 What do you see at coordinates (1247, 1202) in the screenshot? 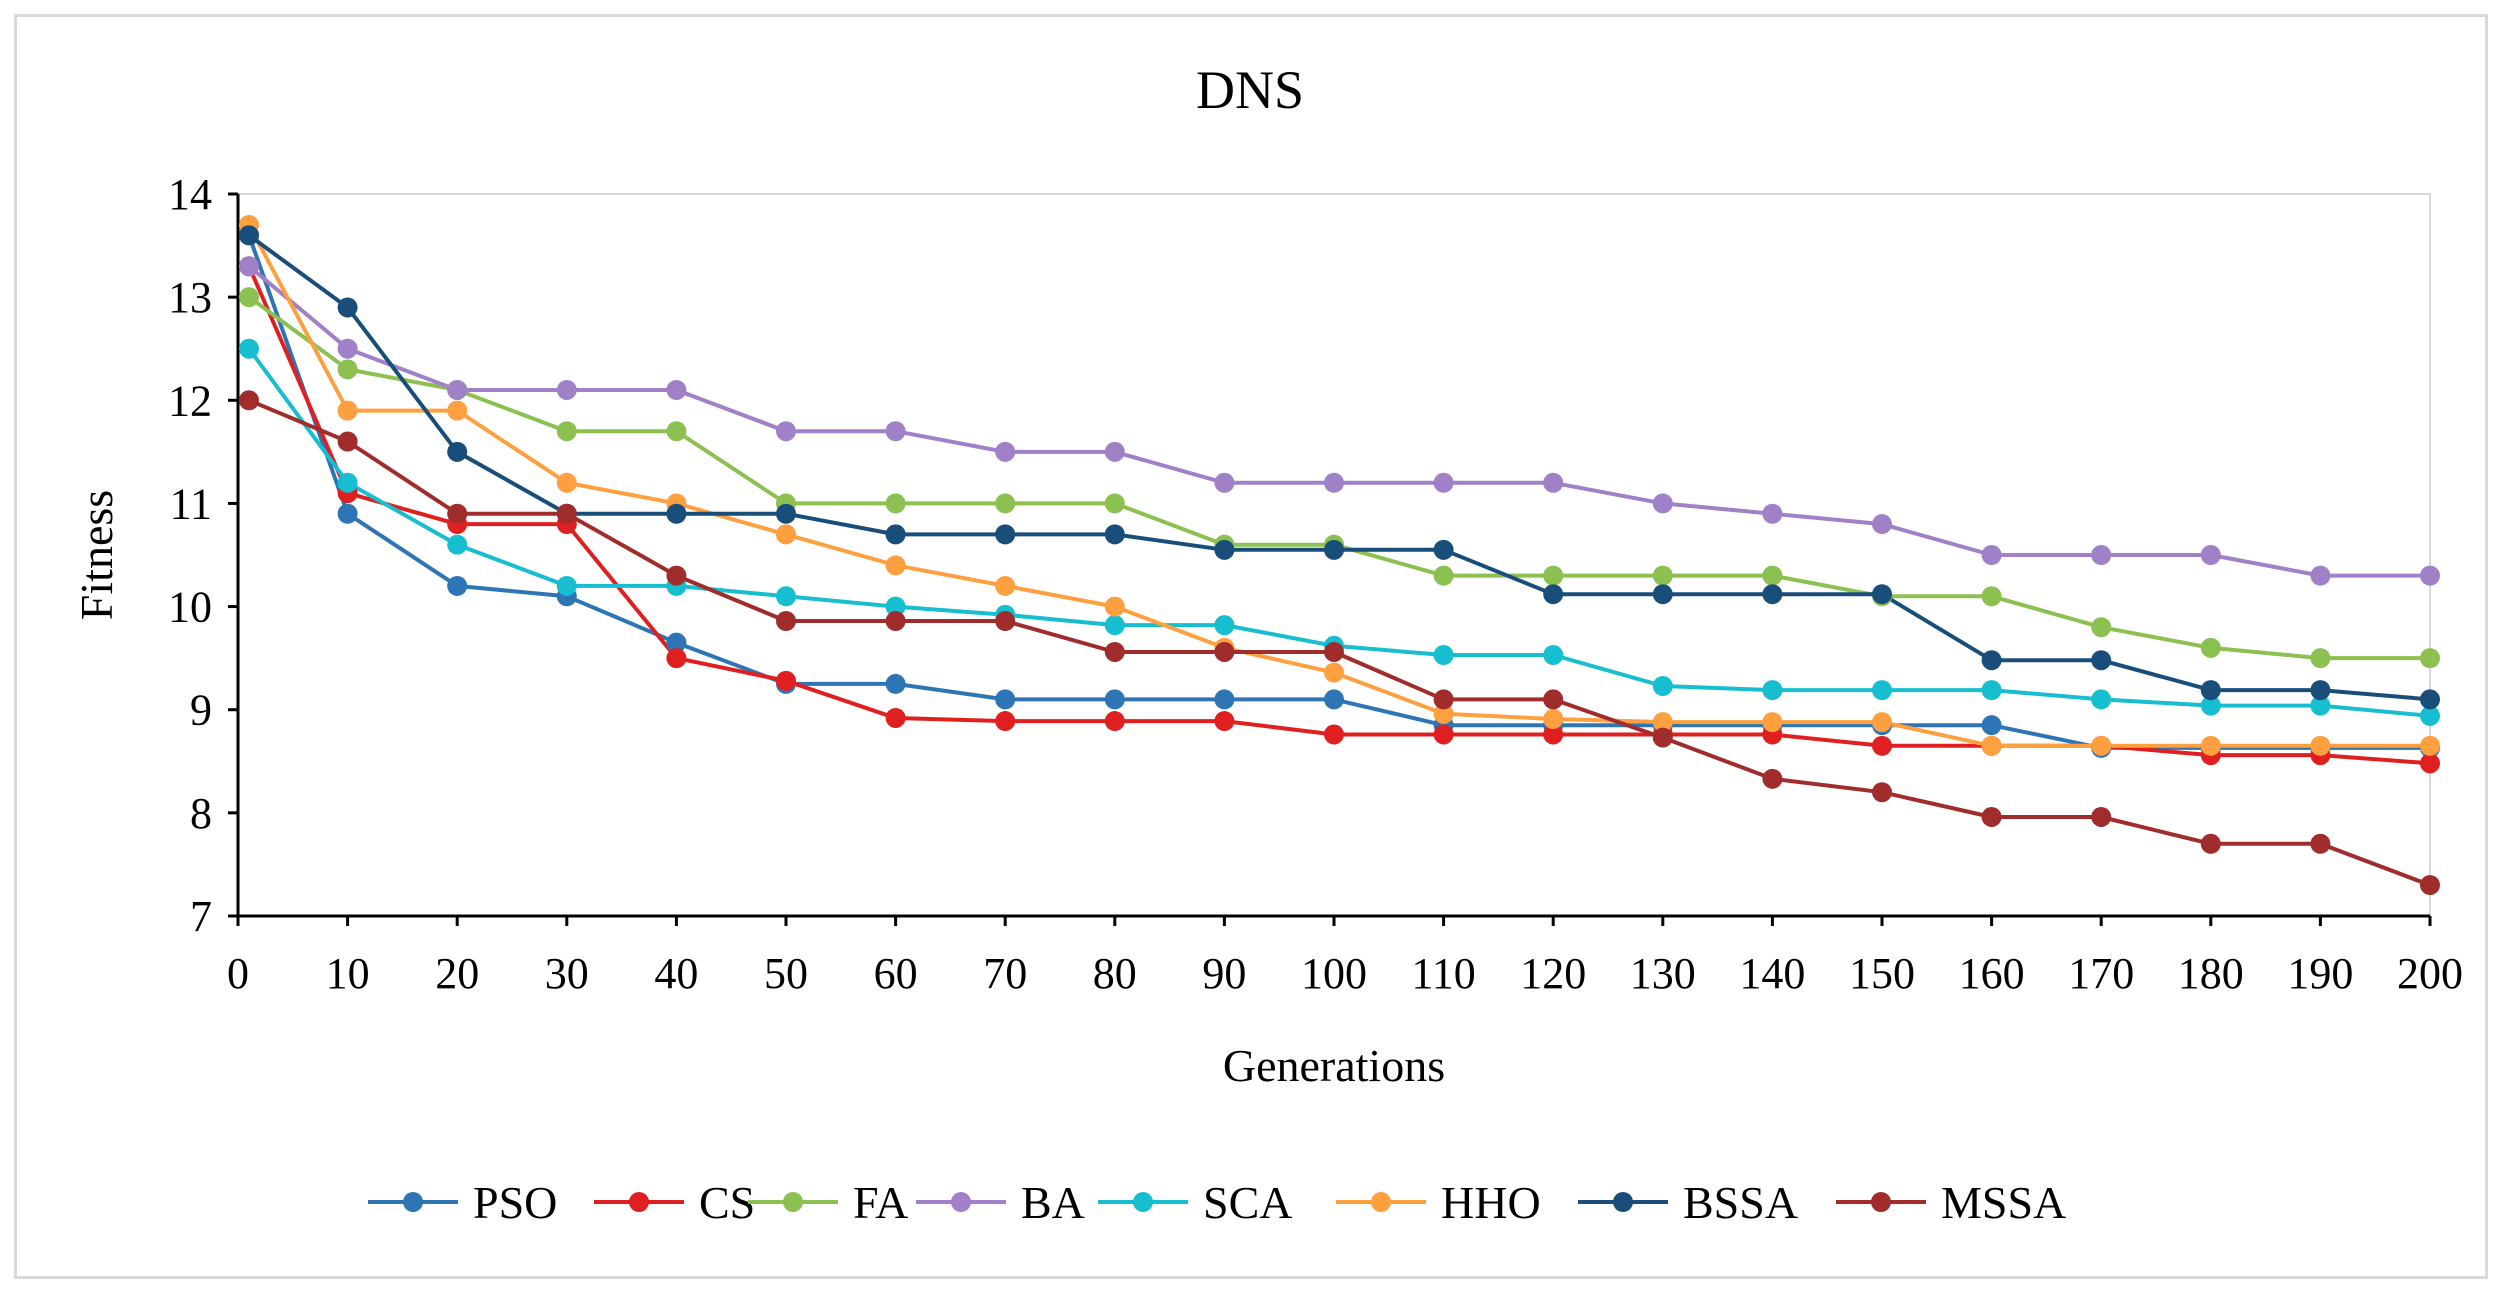
I see `legend-label-sca: SCA` at bounding box center [1247, 1202].